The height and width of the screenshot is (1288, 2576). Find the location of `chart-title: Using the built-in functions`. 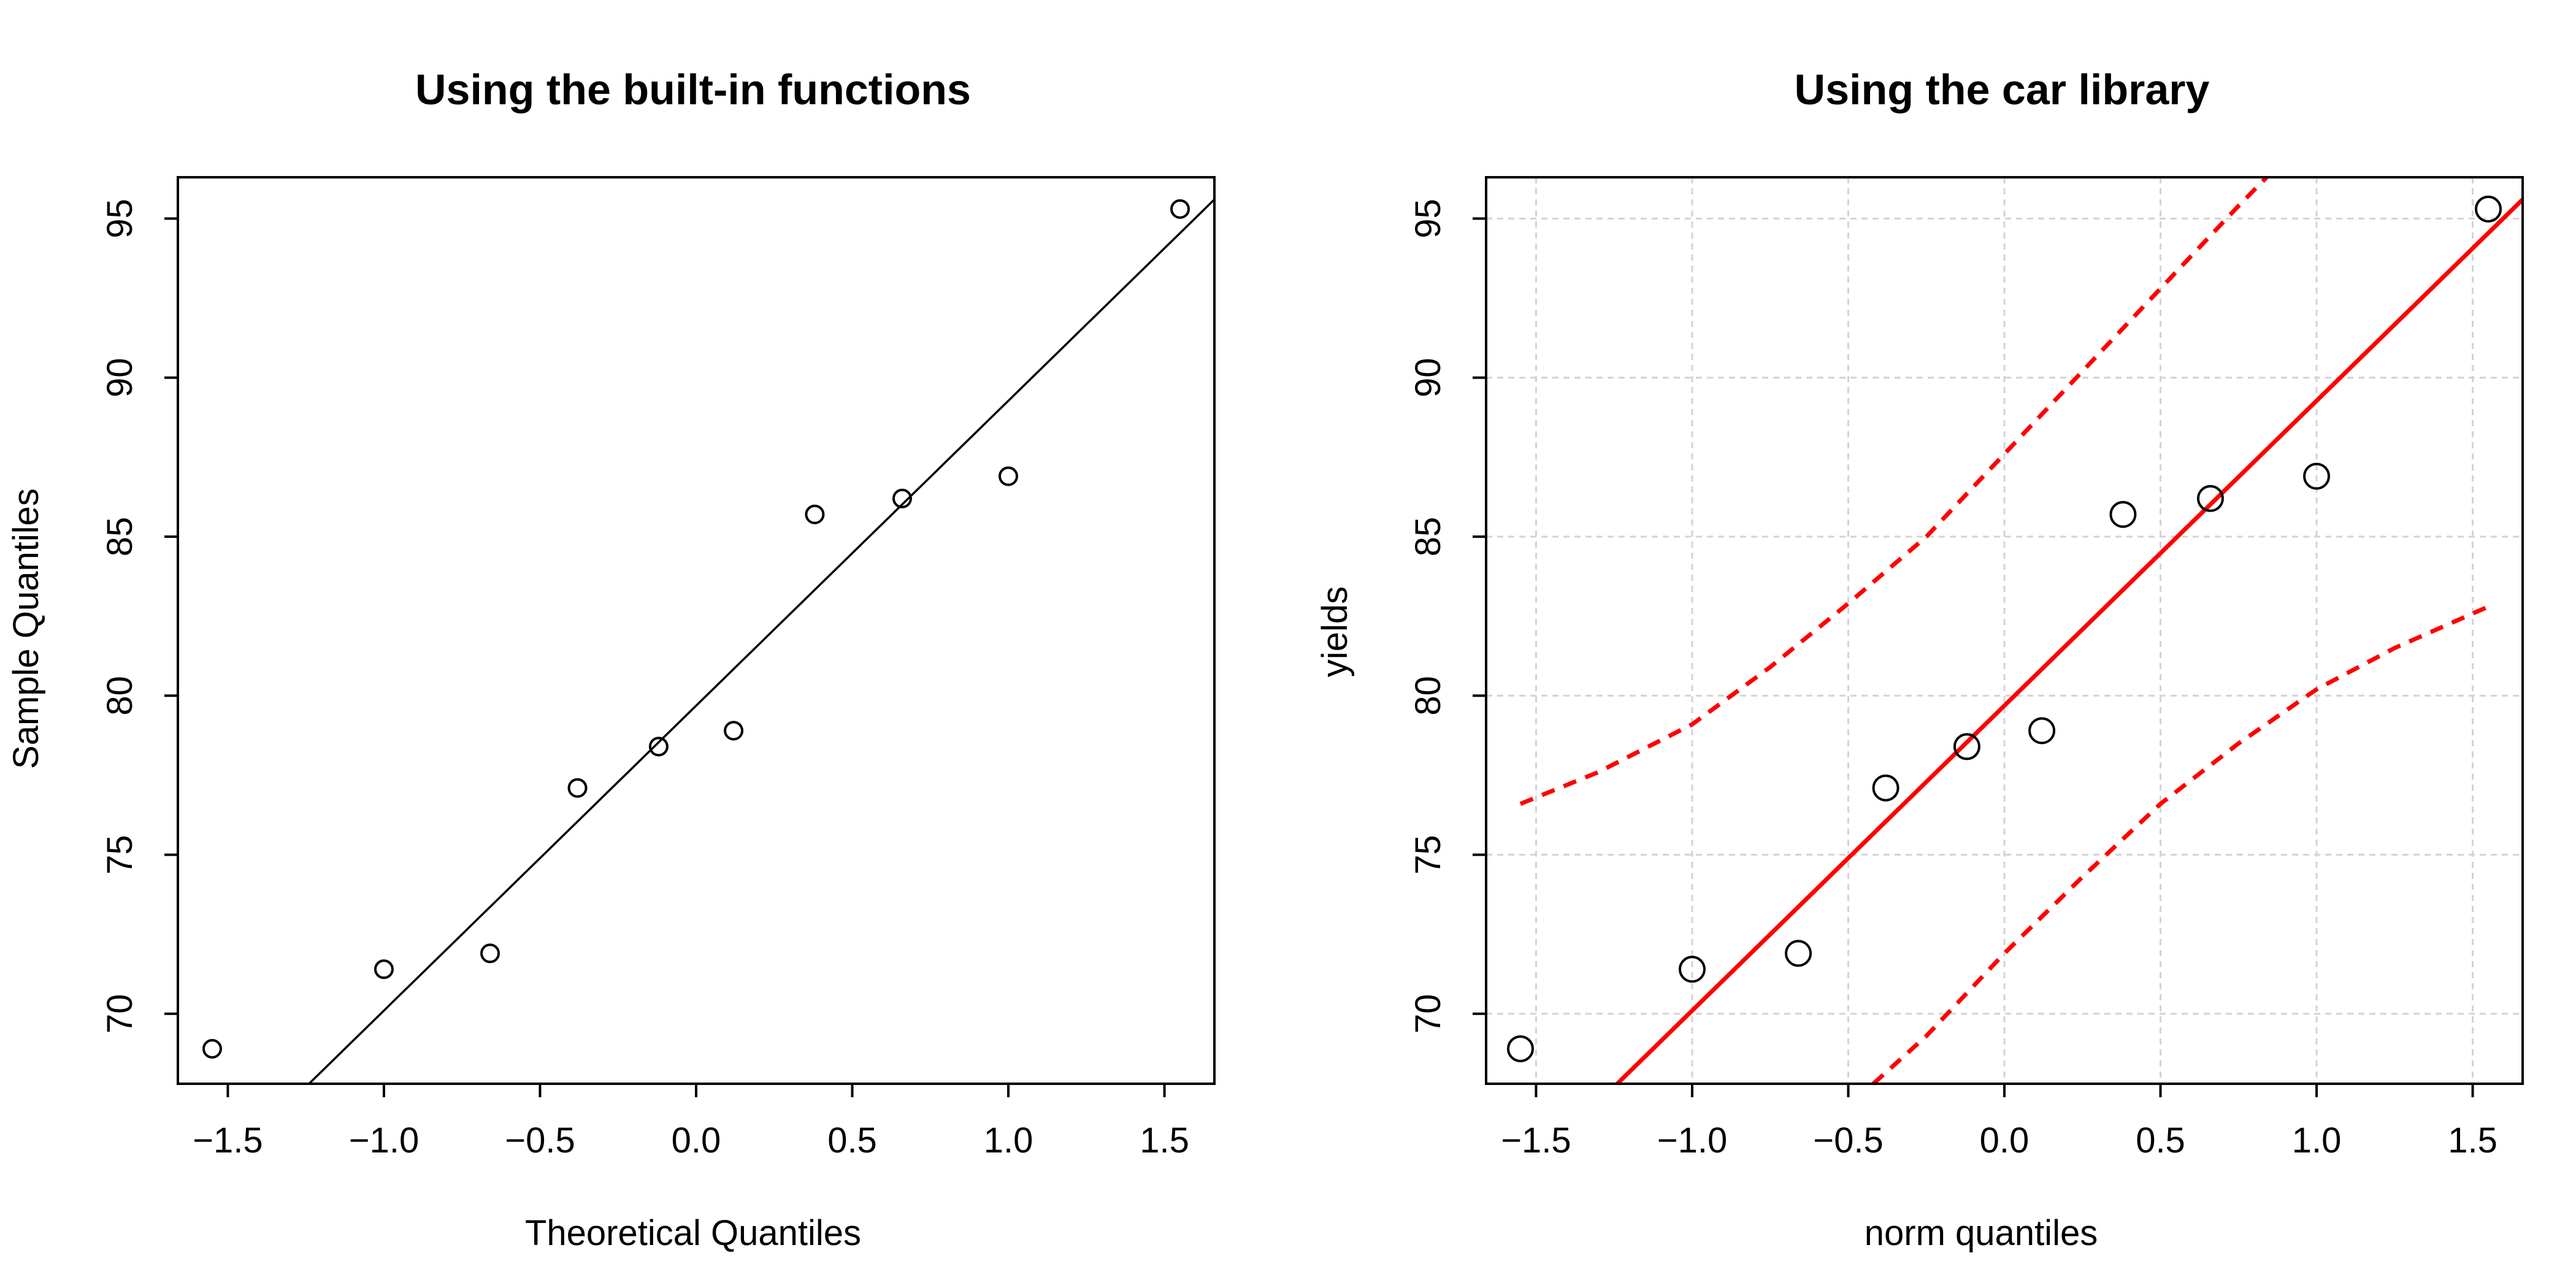

chart-title: Using the built-in functions is located at coordinates (693, 89).